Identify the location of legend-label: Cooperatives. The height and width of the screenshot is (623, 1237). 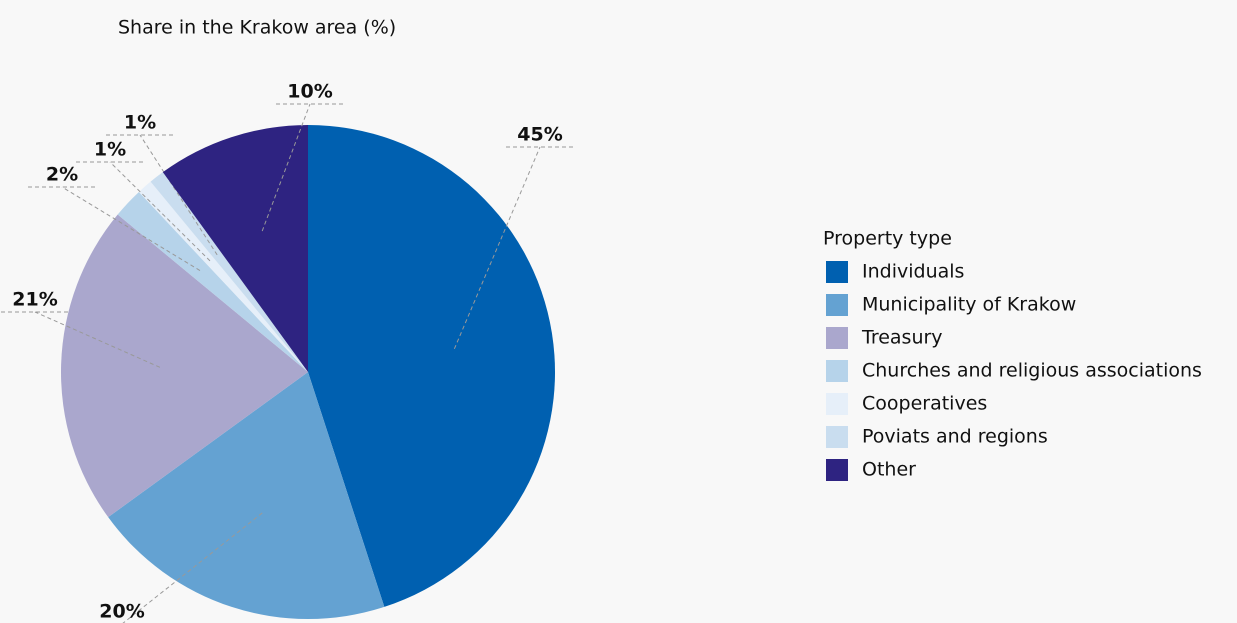
(924, 404).